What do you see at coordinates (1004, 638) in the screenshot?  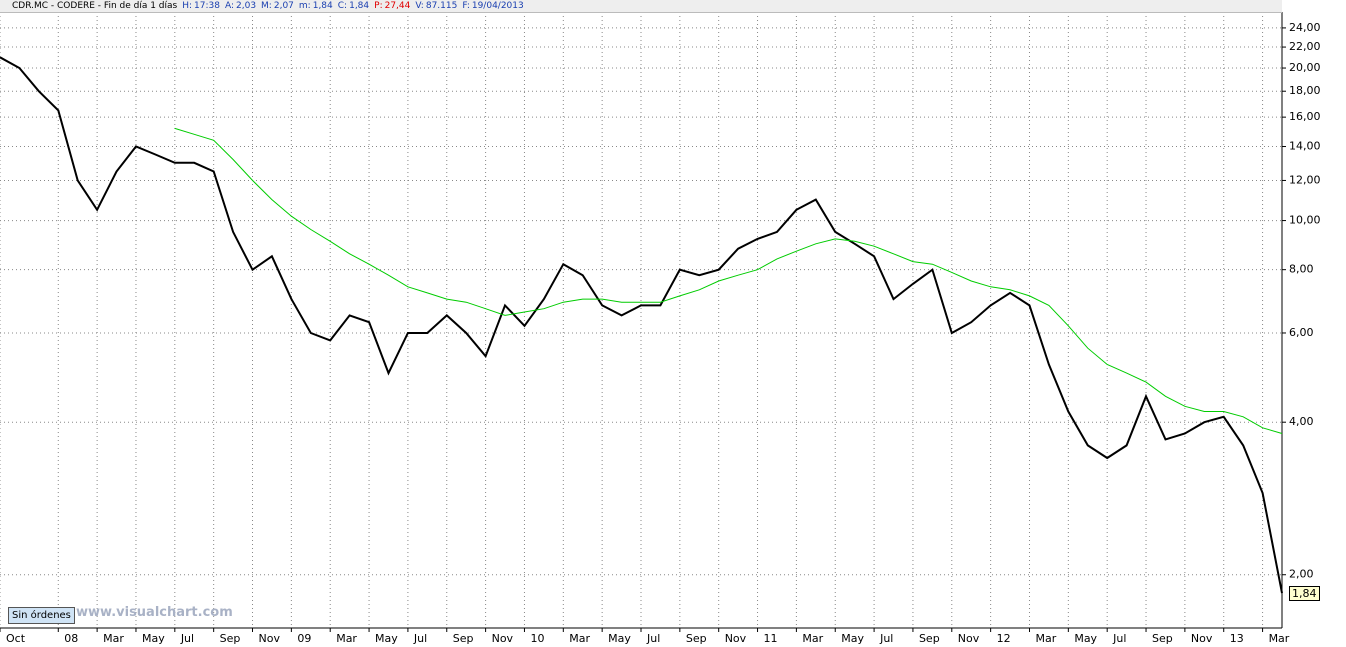 I see `x-tick-label: 12` at bounding box center [1004, 638].